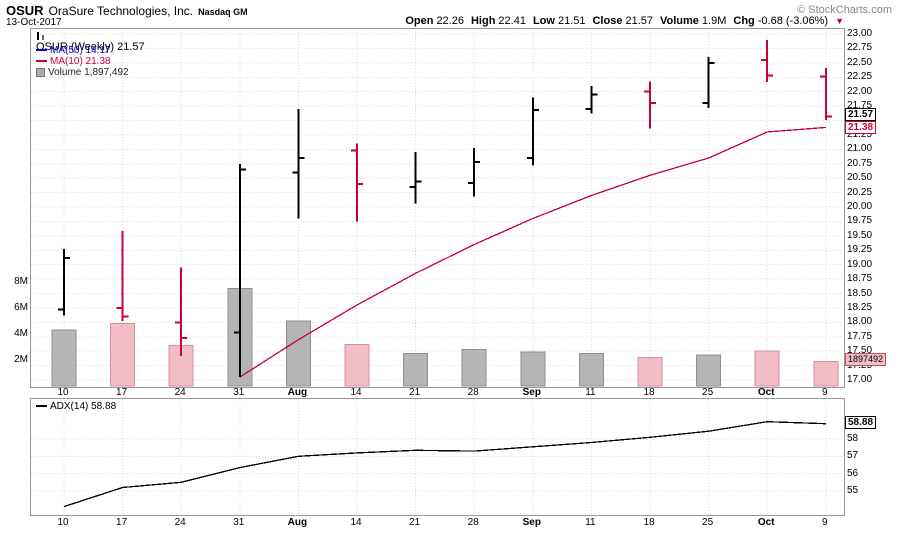 This screenshot has width=900, height=534. I want to click on volume-value: 1.9M, so click(714, 21).